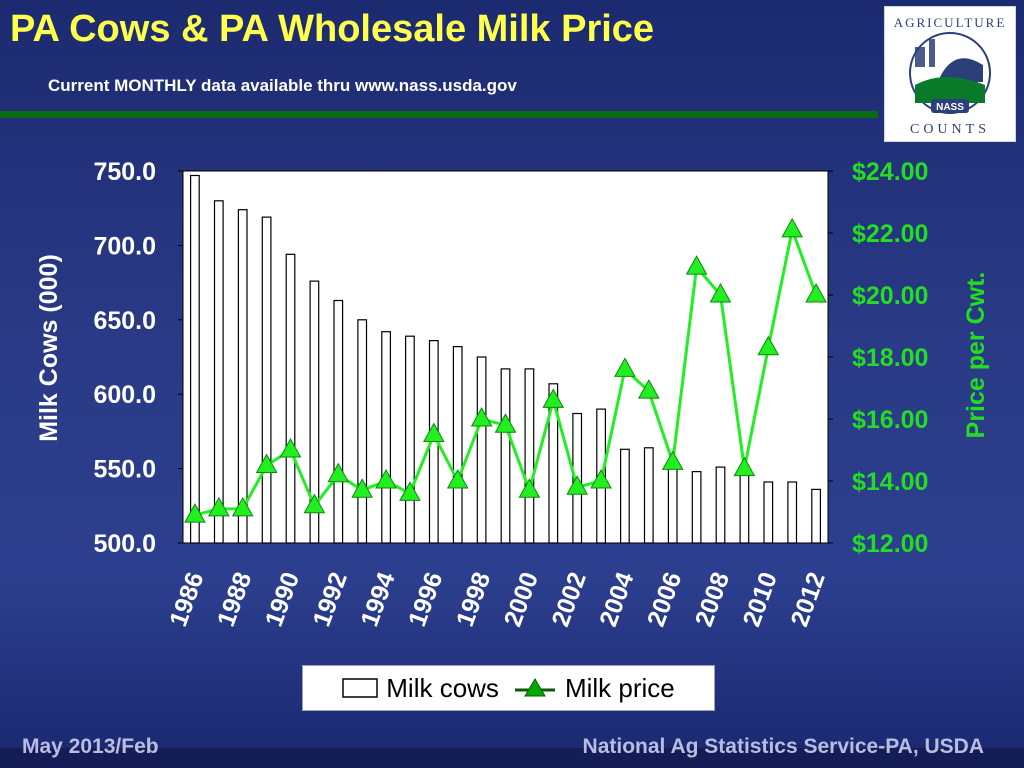 The height and width of the screenshot is (768, 1024). What do you see at coordinates (457, 445) in the screenshot?
I see `bar-milk-cows-1997` at bounding box center [457, 445].